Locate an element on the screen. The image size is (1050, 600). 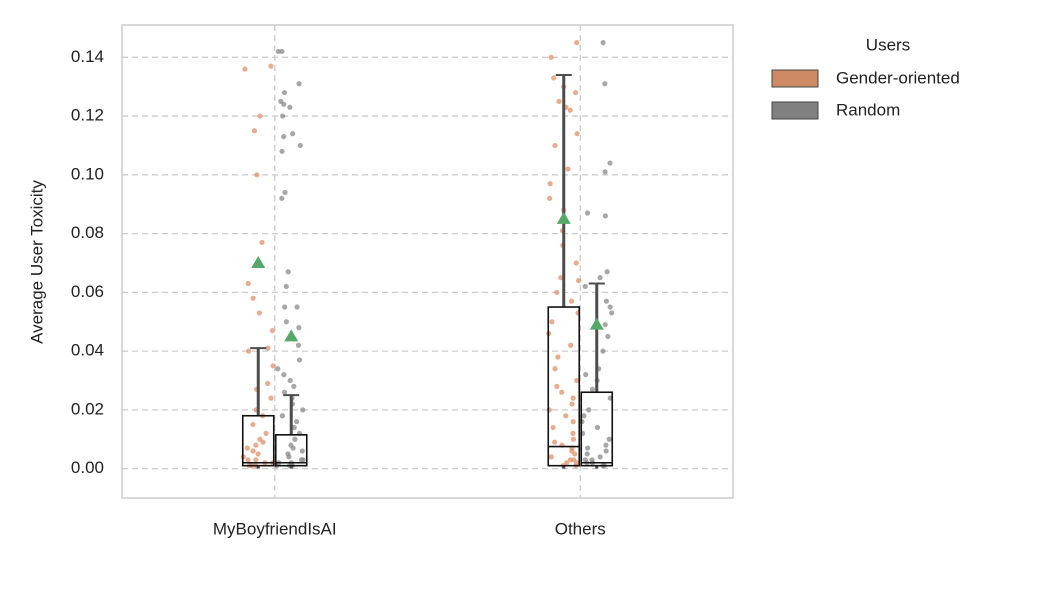
y-tick-label: 0.06 is located at coordinates (87, 291).